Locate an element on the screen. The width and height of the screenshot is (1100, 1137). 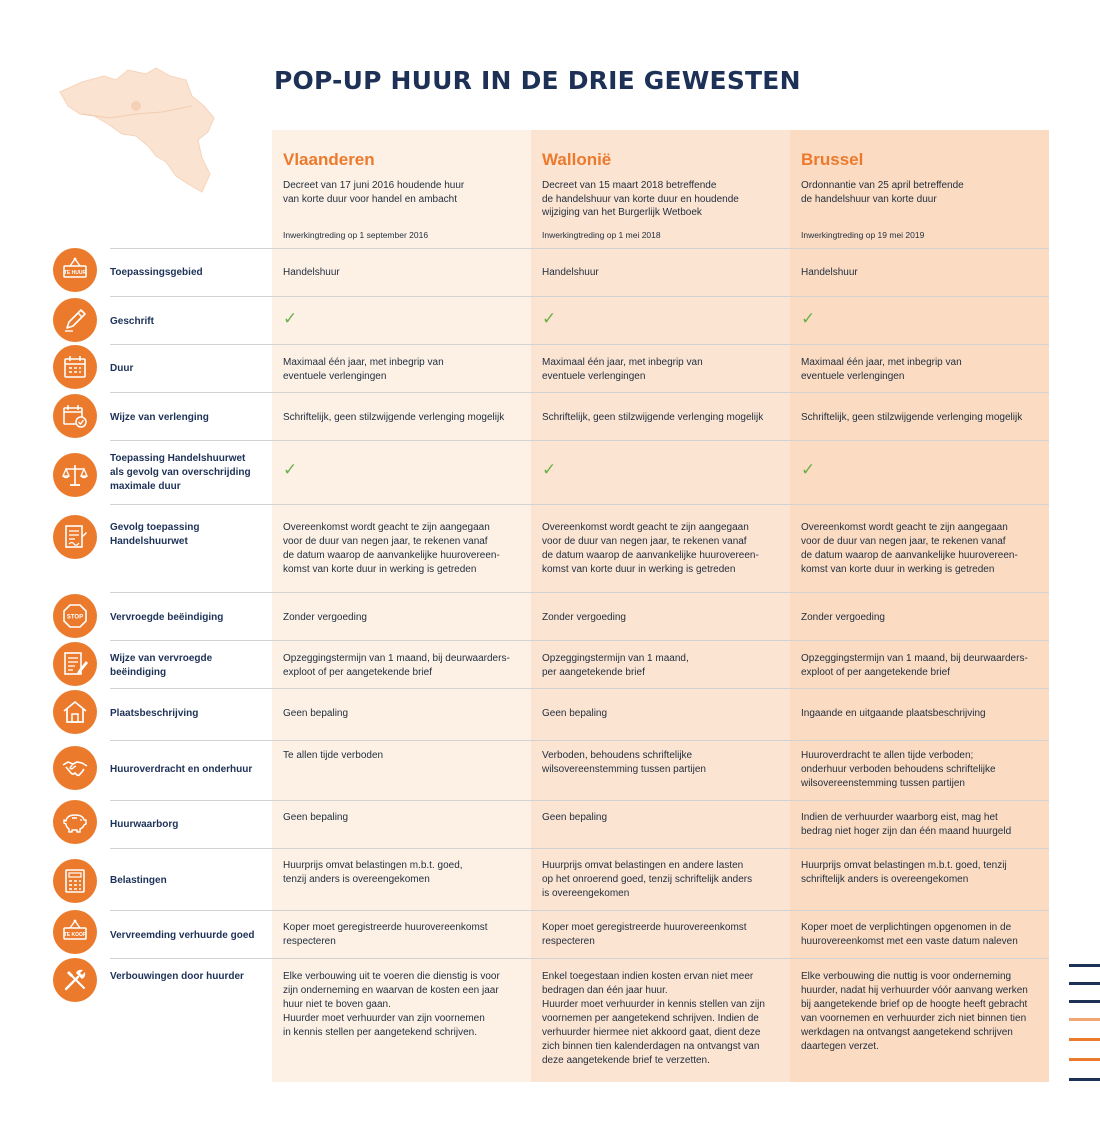
stop-sign-icon: STOP is located at coordinates (75, 616).